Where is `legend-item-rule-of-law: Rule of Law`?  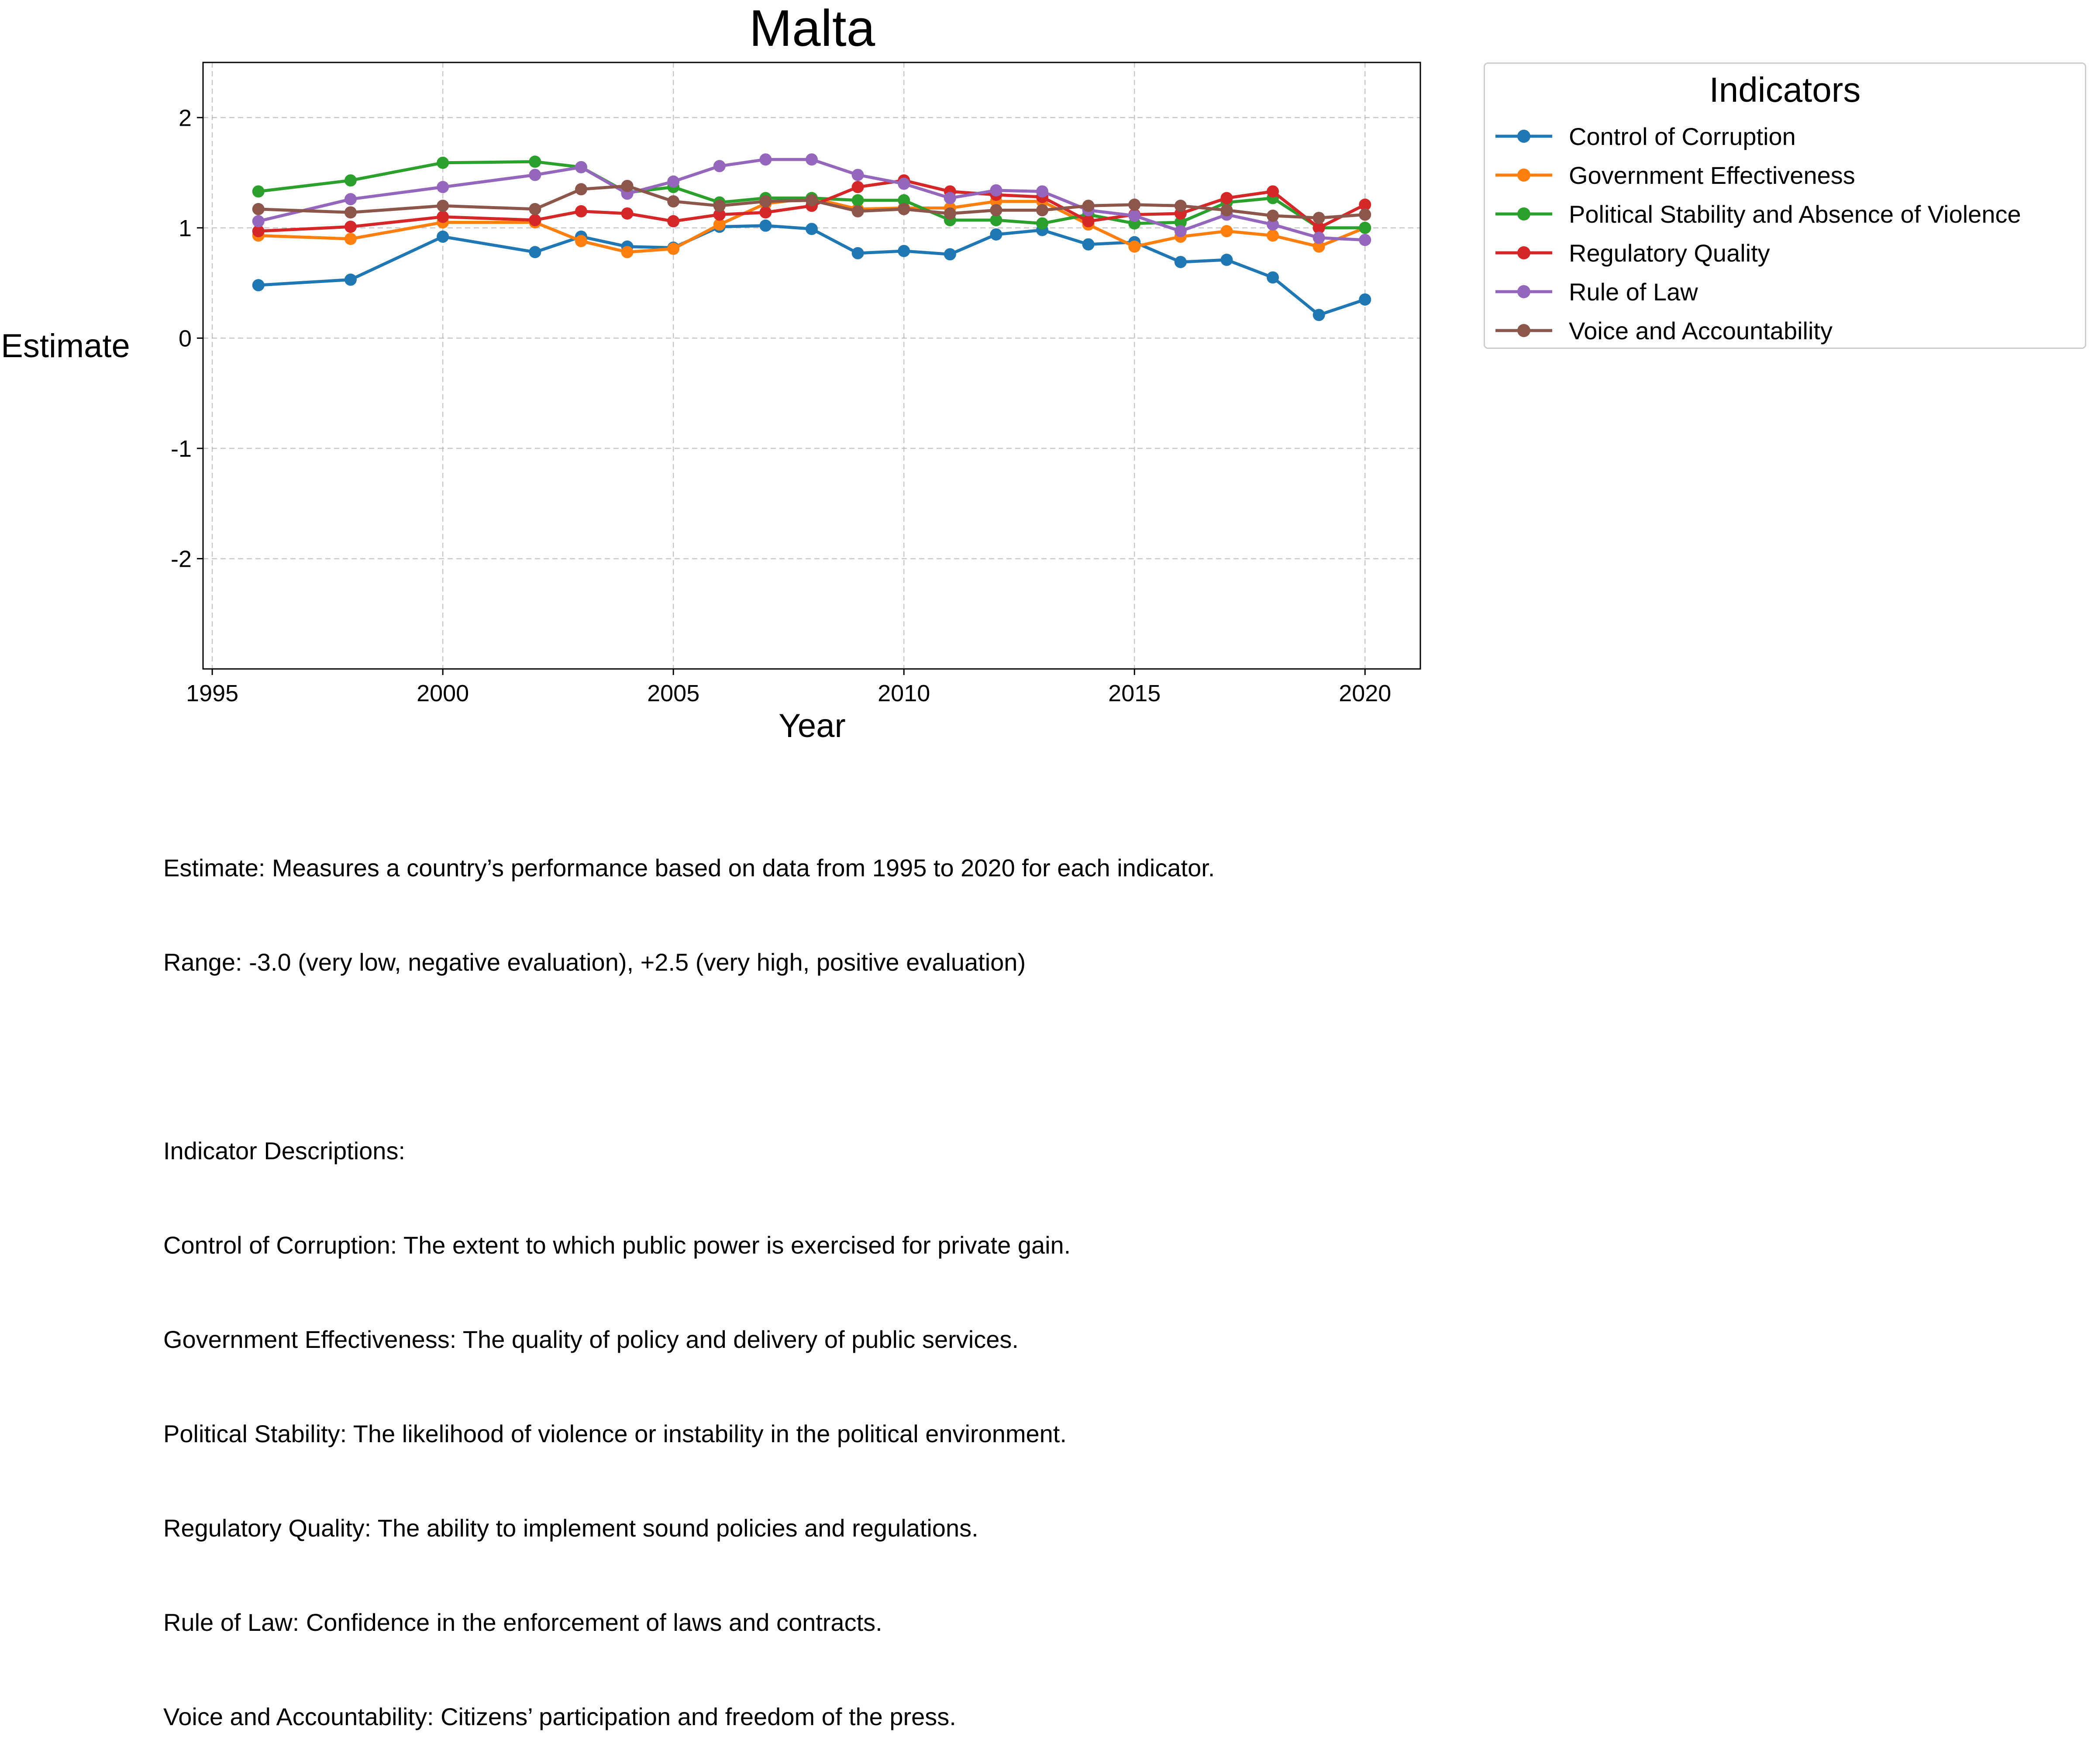 legend-item-rule-of-law: Rule of Law is located at coordinates (1596, 292).